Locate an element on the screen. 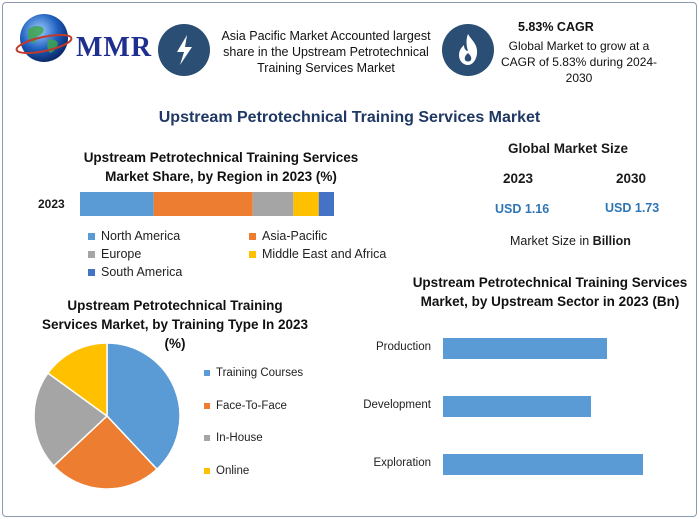 The height and width of the screenshot is (519, 699). market-size-2030: USD 1.73 is located at coordinates (632, 208).